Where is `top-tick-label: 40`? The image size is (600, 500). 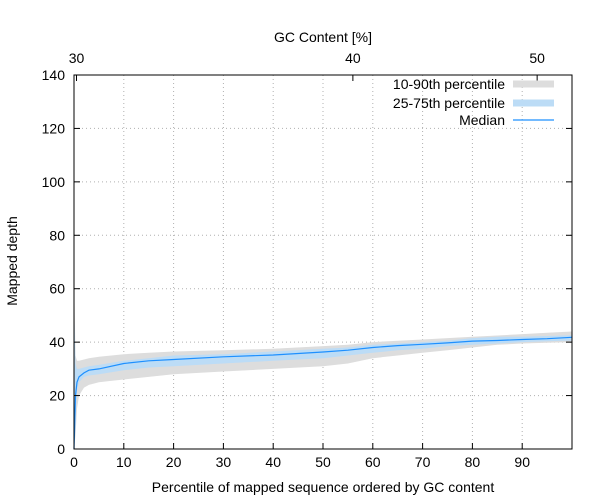
top-tick-label: 40 is located at coordinates (353, 58).